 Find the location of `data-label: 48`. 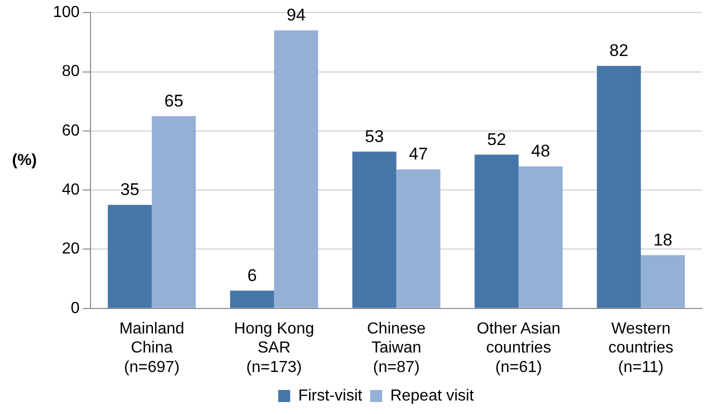

data-label: 48 is located at coordinates (540, 151).